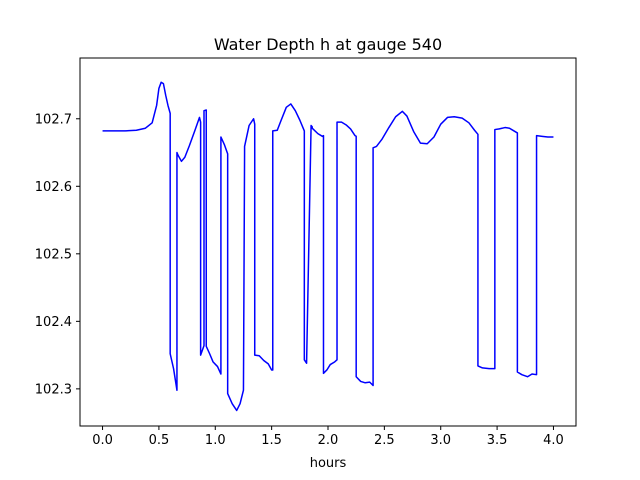  I want to click on y-tick-label: 102.6, so click(53, 187).